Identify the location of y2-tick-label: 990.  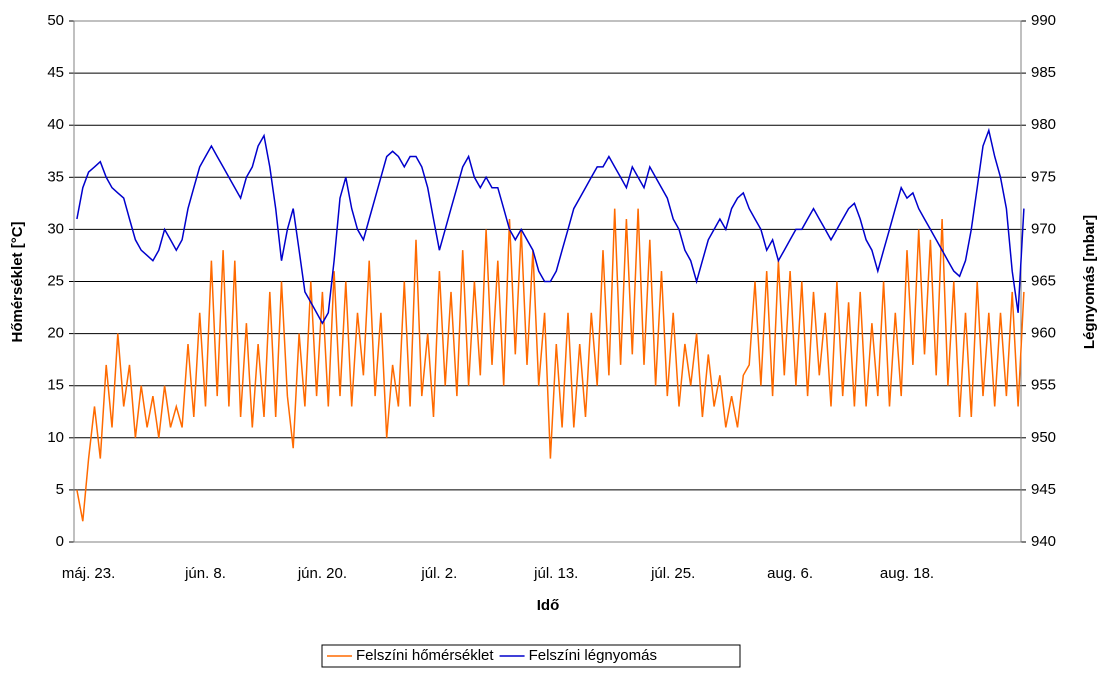
(1043, 20).